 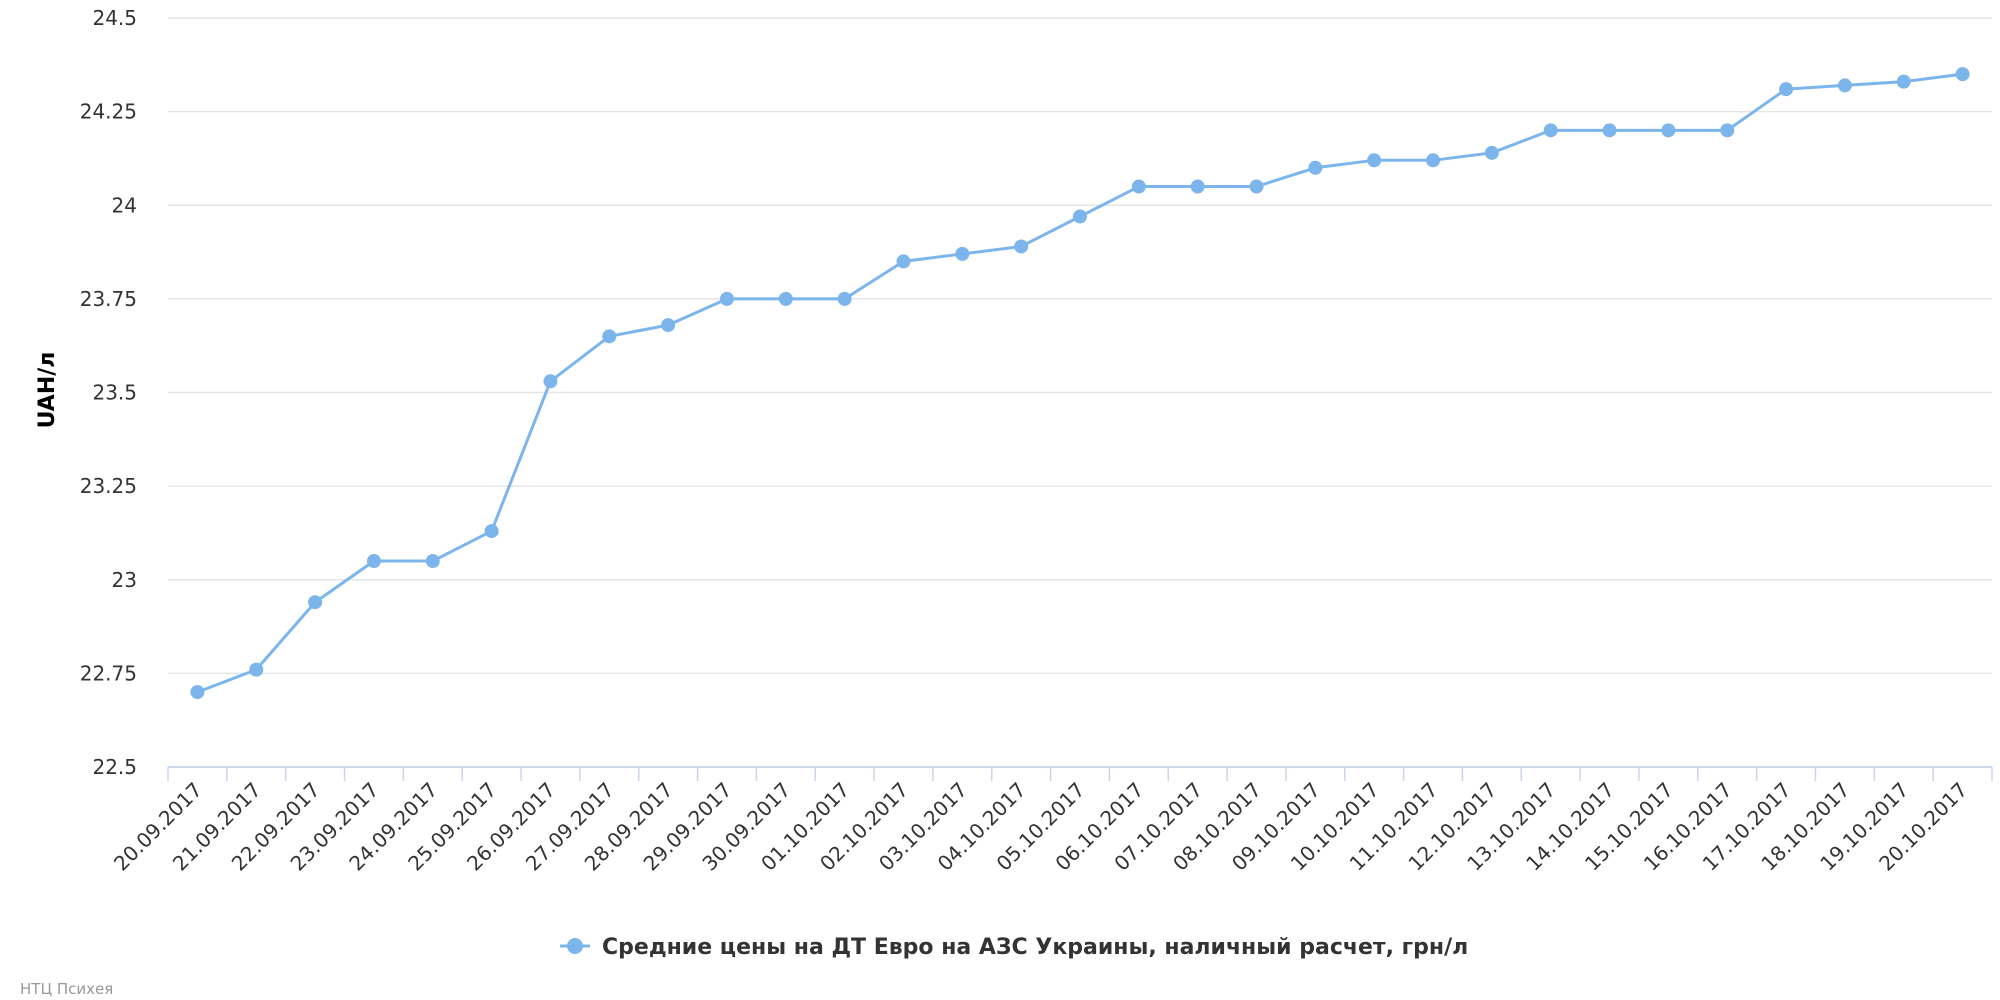 I want to click on y-tick-label: 23.75, so click(x=108, y=299).